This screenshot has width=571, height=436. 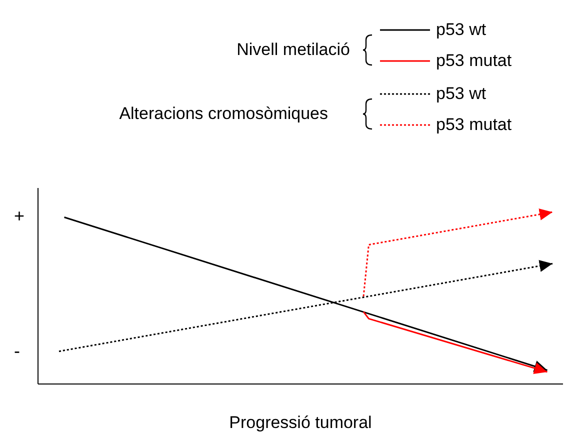 I want to click on text: Nivell metilació, so click(x=293, y=50).